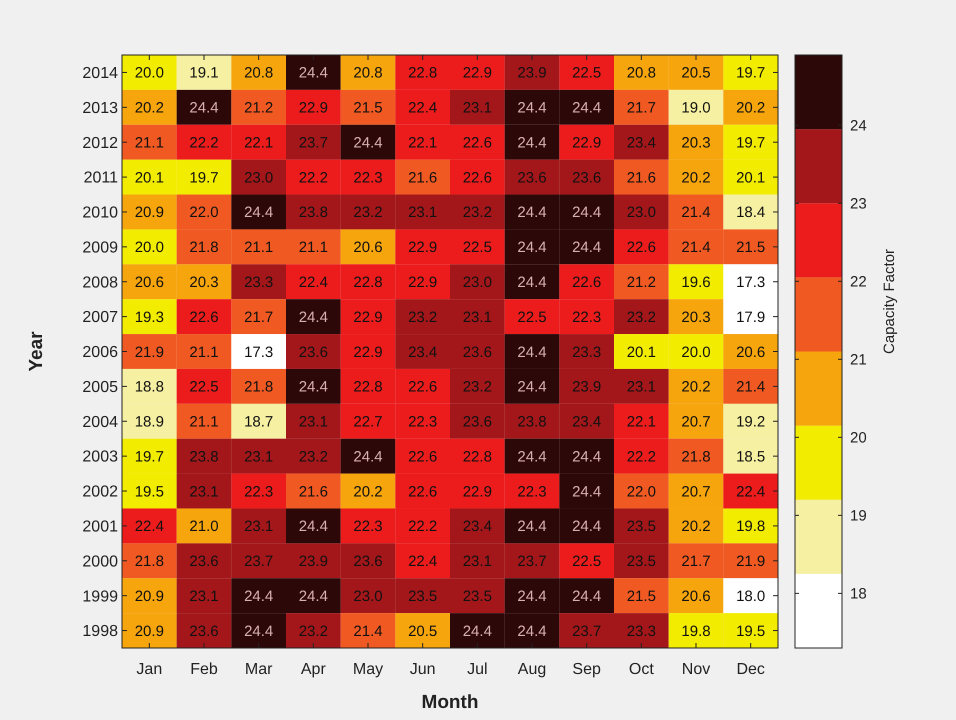  Describe the element at coordinates (696, 108) in the screenshot. I see `data-label: 19.0` at that location.